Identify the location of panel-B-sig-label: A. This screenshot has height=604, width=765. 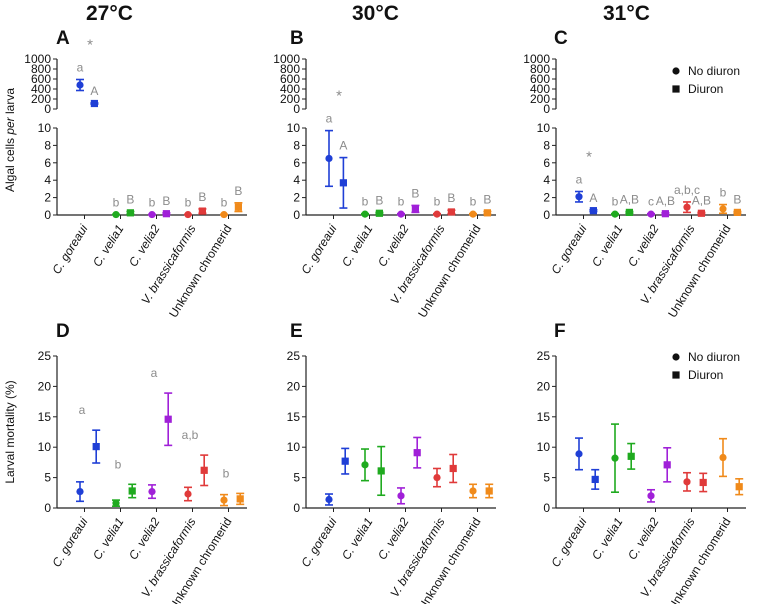
(343, 146).